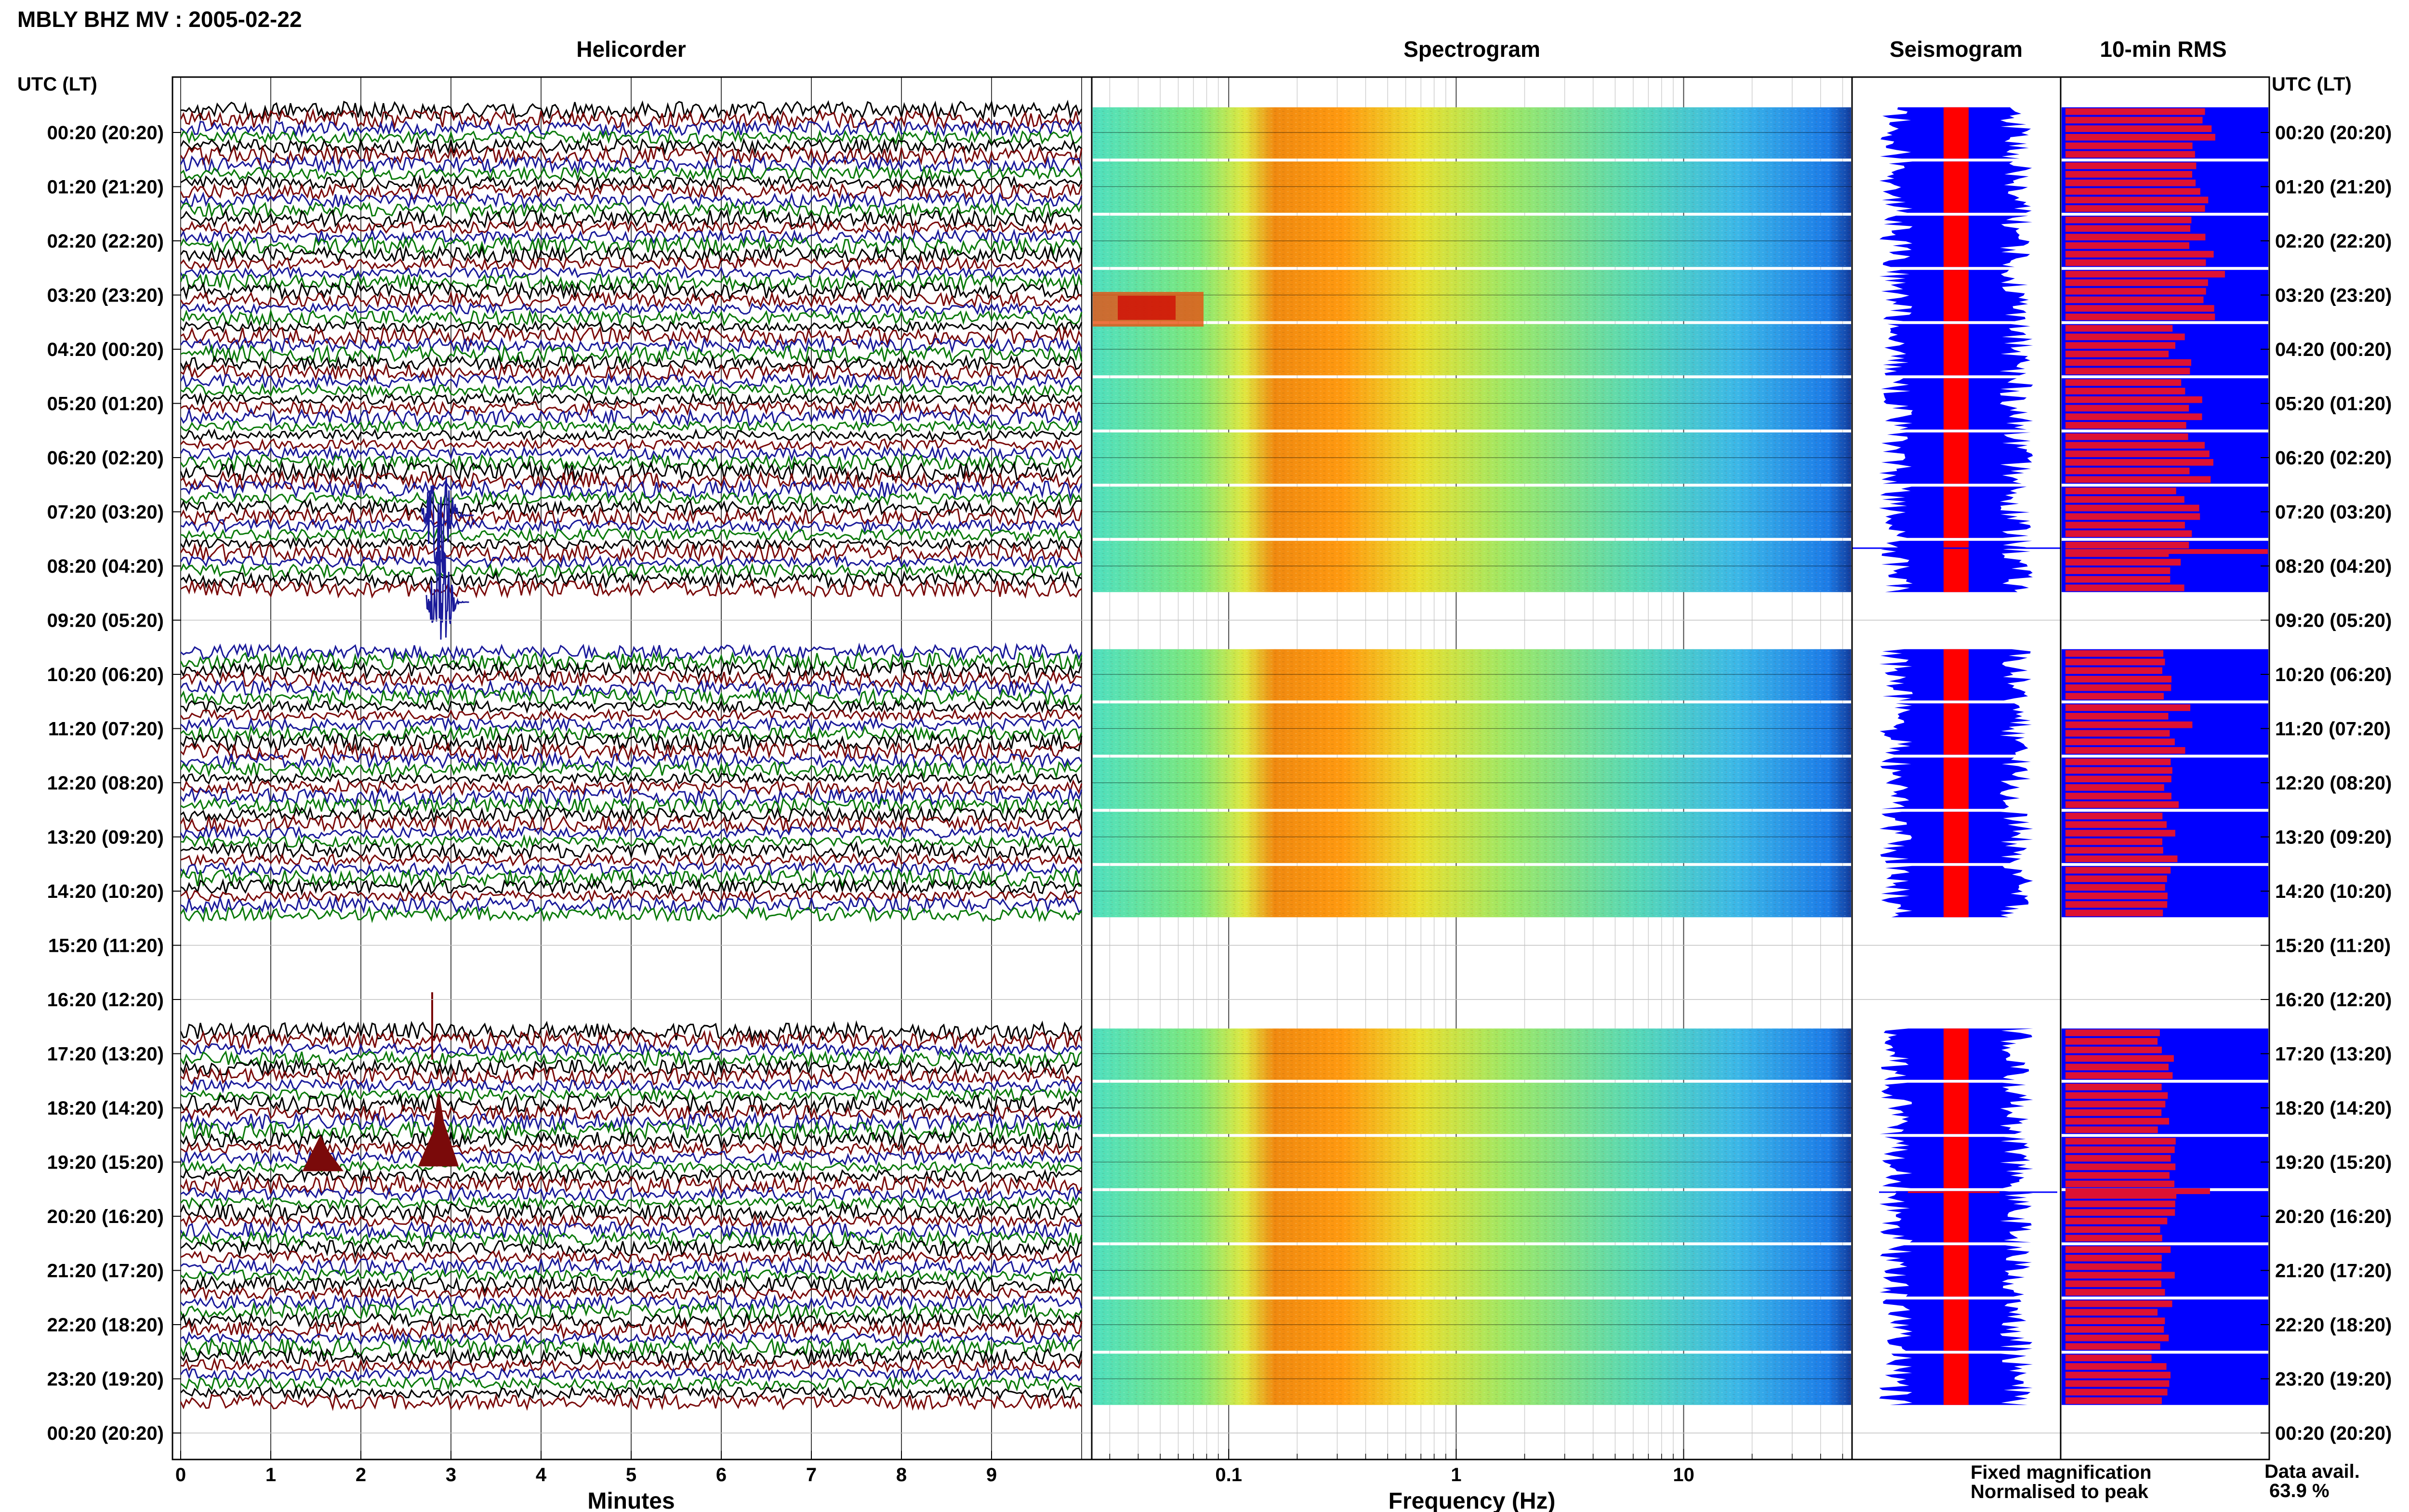  Describe the element at coordinates (541, 1475) in the screenshot. I see `minute-tick-label: 4` at that location.